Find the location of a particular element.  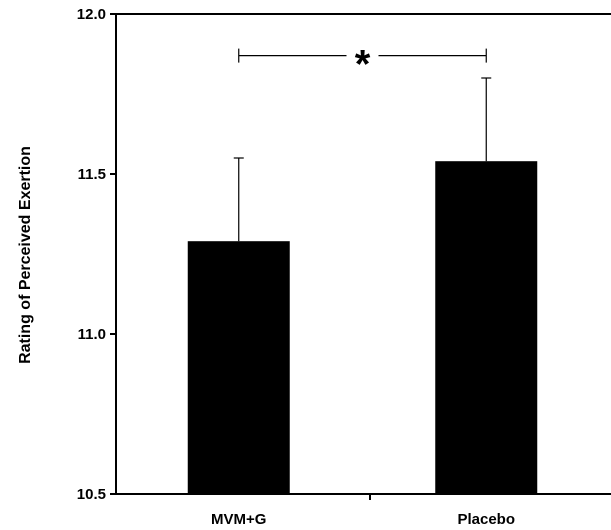

error-bars is located at coordinates (362, 159).